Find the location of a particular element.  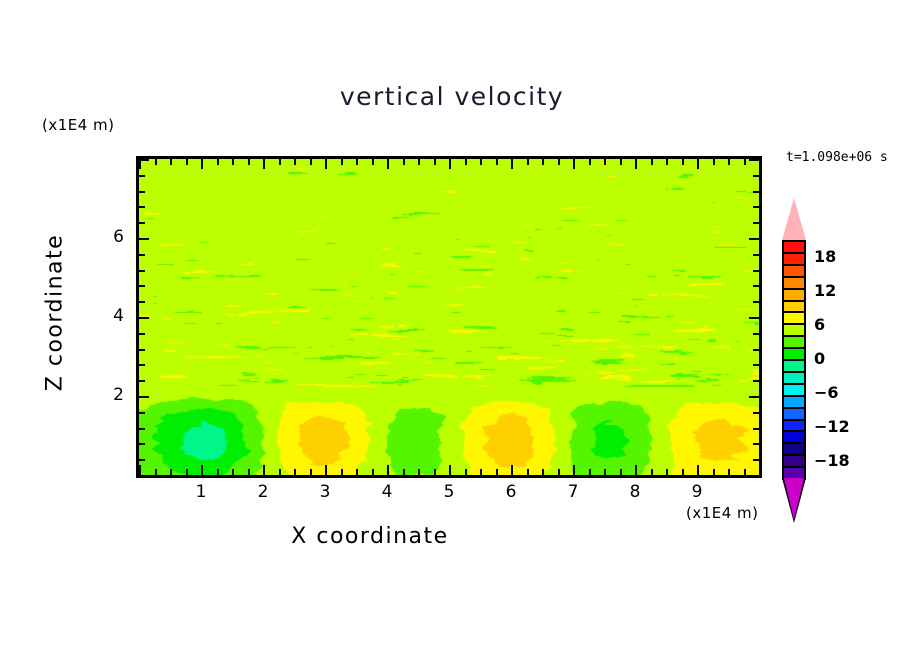

colorbar-tick-label: −6 is located at coordinates (826, 392).